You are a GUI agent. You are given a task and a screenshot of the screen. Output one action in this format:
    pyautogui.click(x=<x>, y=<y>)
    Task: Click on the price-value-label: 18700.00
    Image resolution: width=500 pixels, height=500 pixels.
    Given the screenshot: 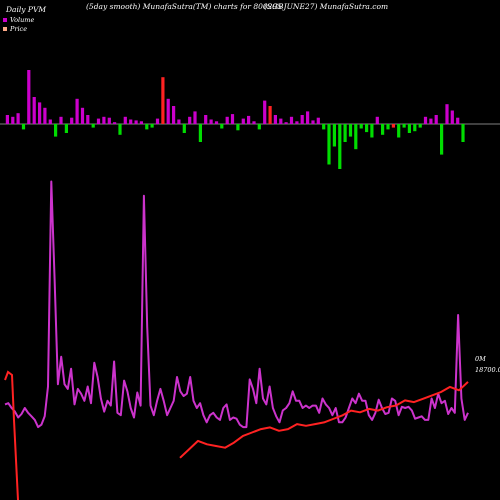 What is the action you would take?
    pyautogui.click(x=487, y=370)
    